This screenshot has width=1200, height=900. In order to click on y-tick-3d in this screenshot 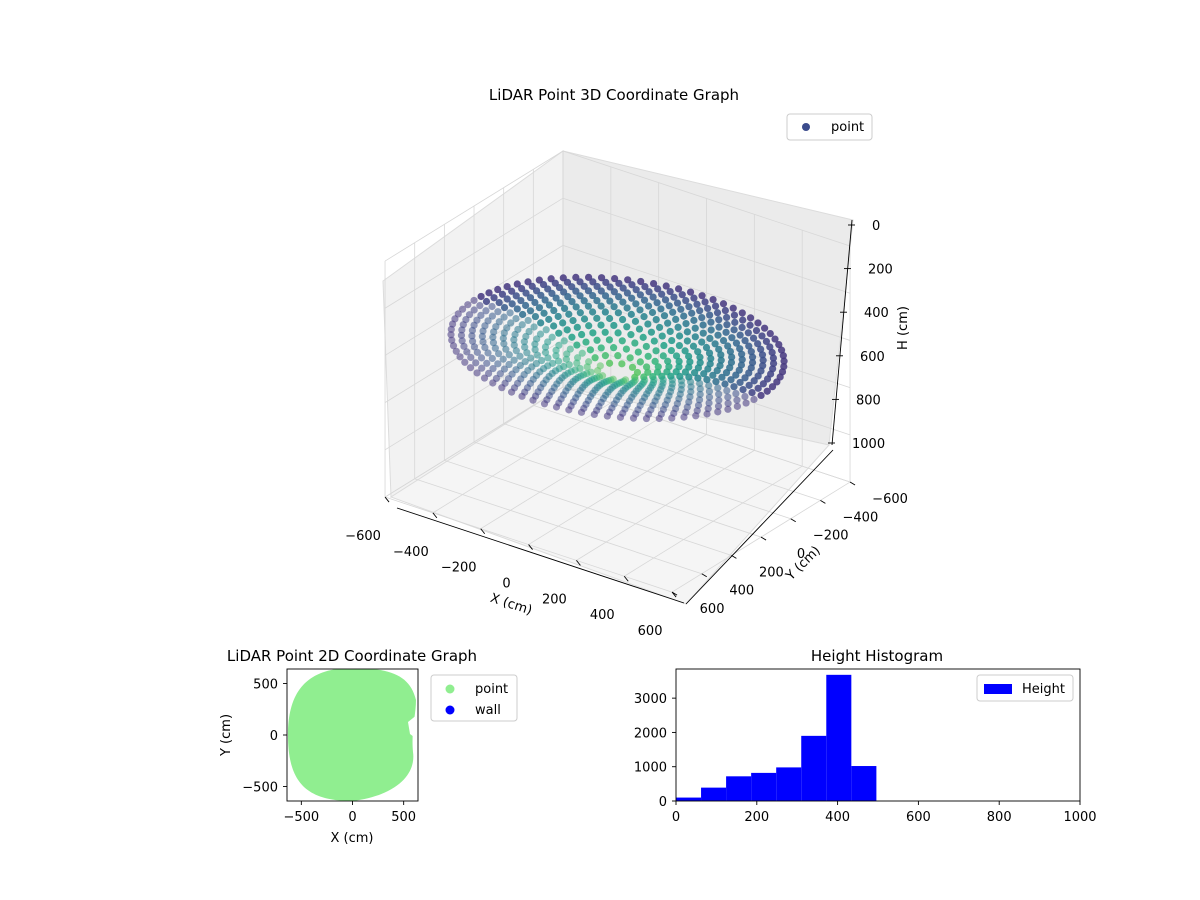, I will do `click(704, 575)`.